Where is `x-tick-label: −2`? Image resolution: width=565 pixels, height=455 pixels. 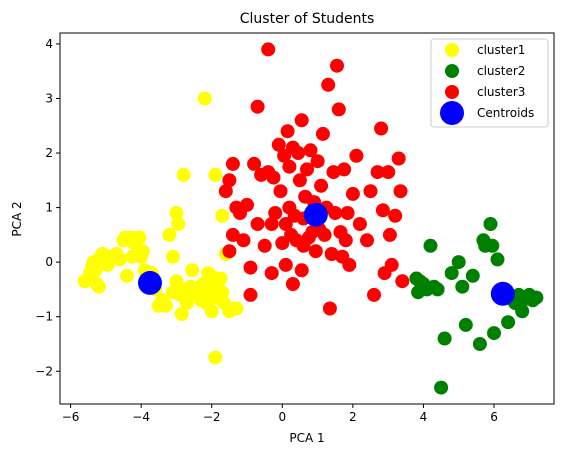
x-tick-label: −2 is located at coordinates (212, 417).